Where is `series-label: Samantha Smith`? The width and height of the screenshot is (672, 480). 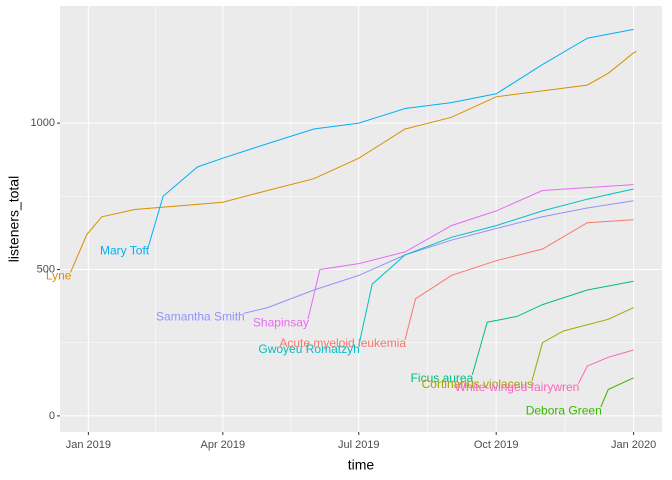 series-label: Samantha Smith is located at coordinates (200, 317).